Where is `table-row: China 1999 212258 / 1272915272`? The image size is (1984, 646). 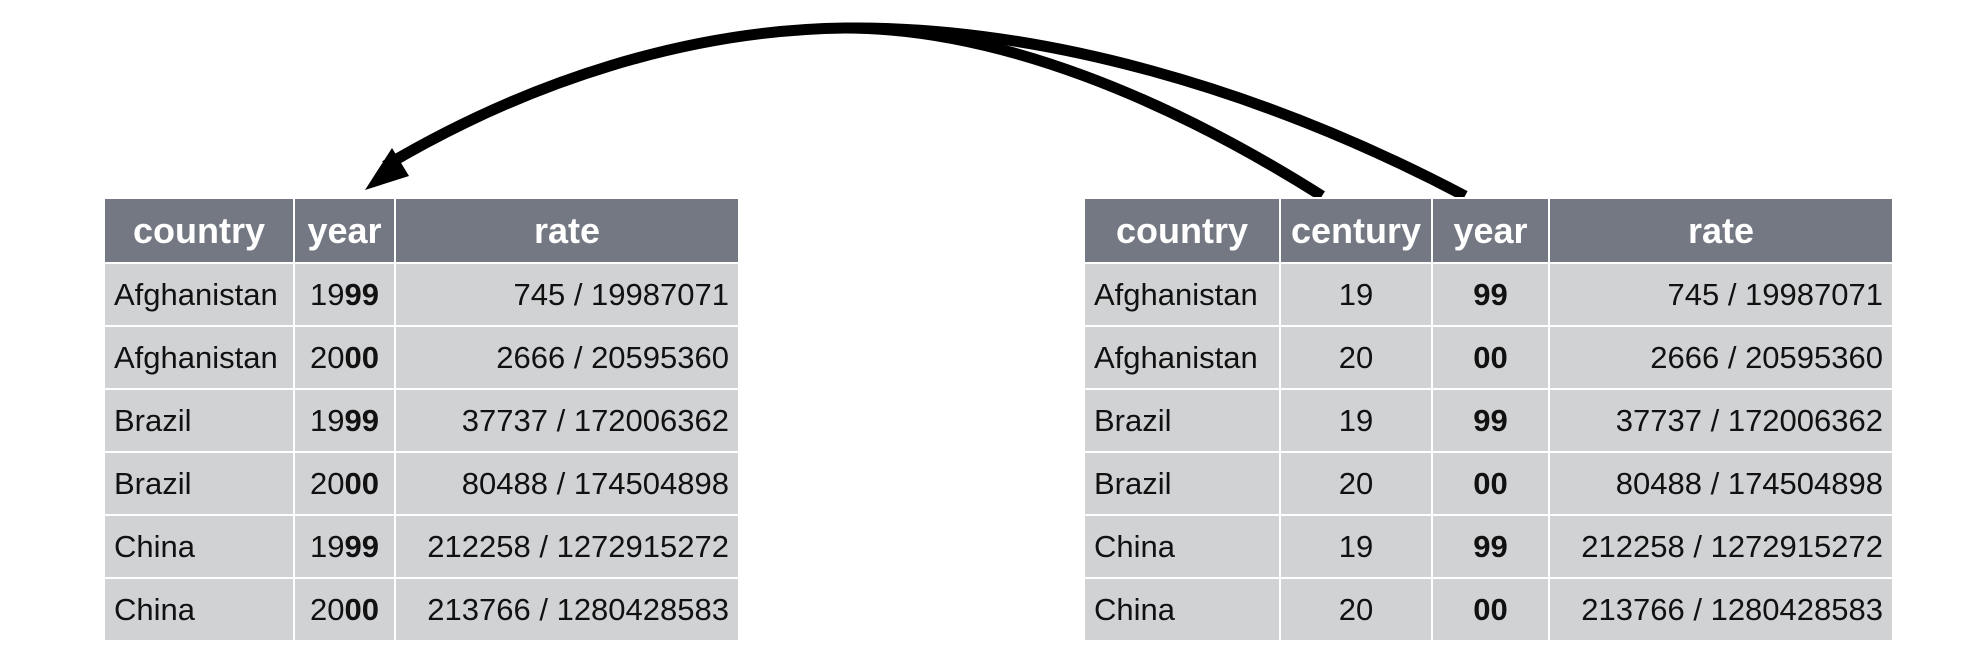 table-row: China 1999 212258 / 1272915272 is located at coordinates (421, 546).